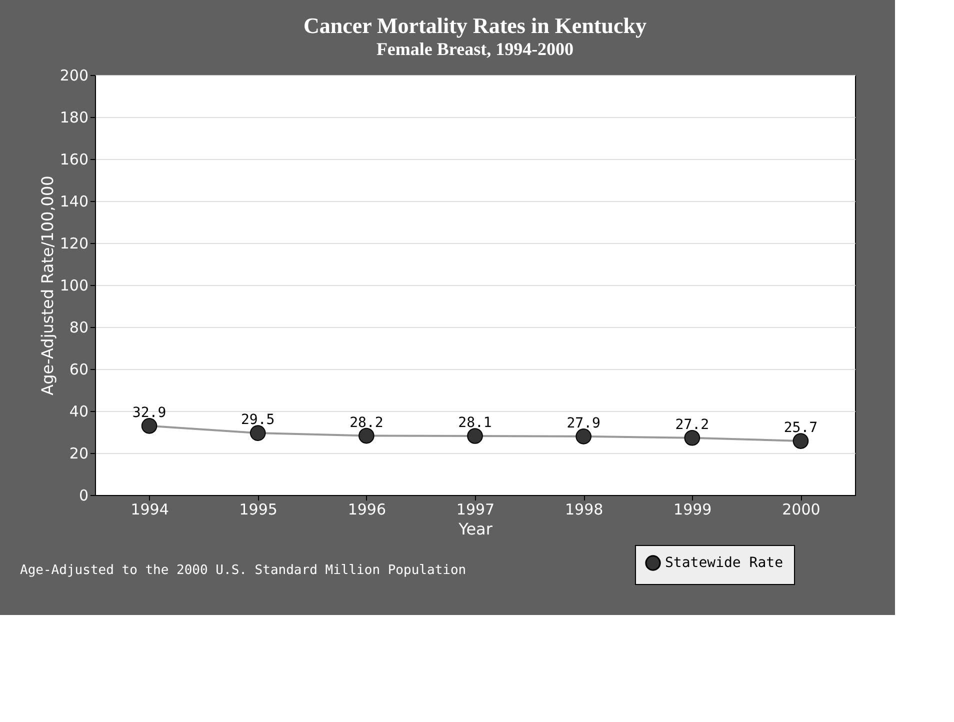 This screenshot has height=722, width=954. Describe the element at coordinates (78, 411) in the screenshot. I see `y-tick-label: 40` at that location.